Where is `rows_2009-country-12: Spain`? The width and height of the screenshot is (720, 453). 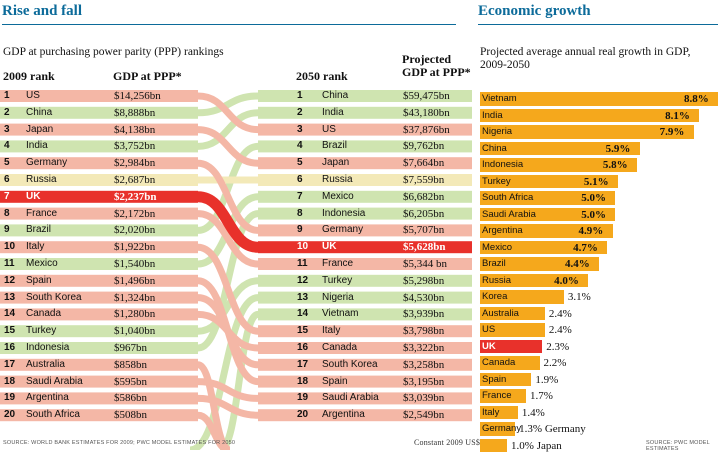
rows_2009-country-12: Spain is located at coordinates (39, 280).